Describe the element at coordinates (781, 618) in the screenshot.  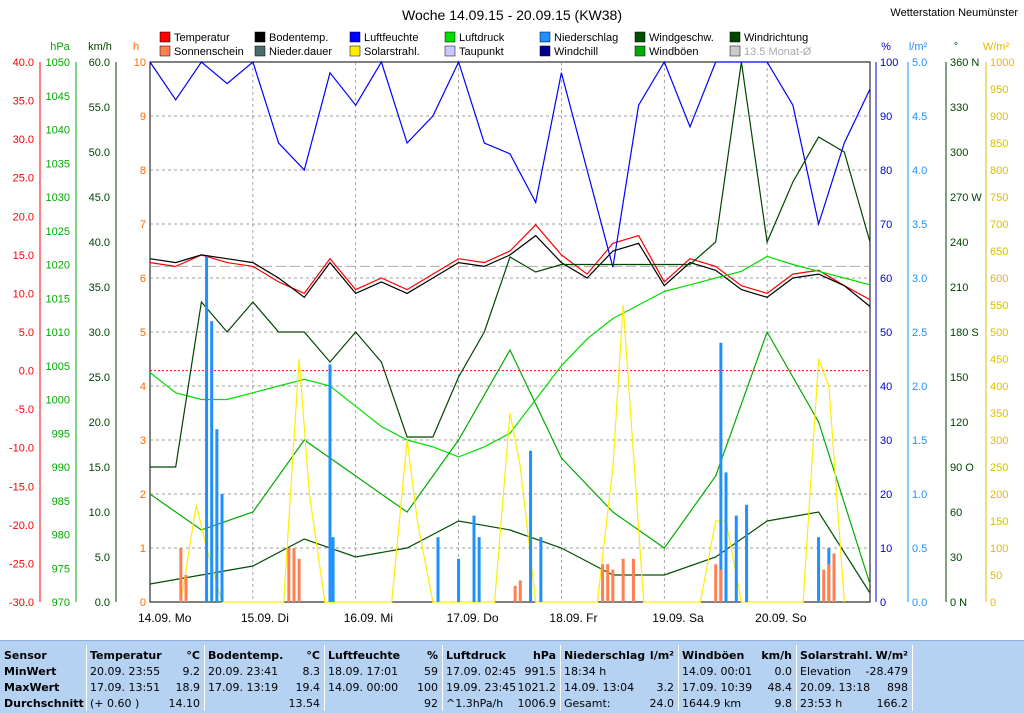
I see `x-label: 20.09. So` at that location.